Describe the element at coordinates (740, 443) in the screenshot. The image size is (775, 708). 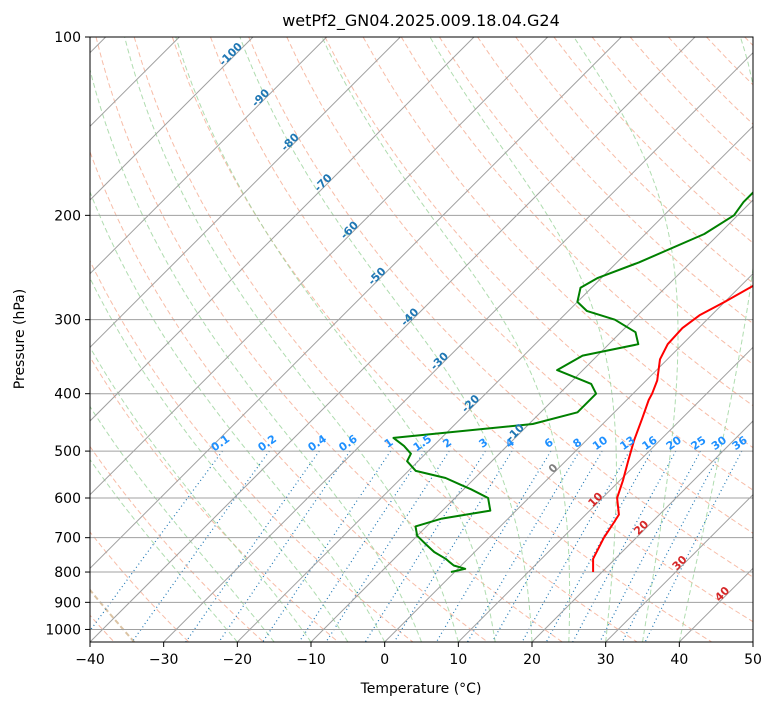
I see `mixing-ratio-label: 36` at that location.